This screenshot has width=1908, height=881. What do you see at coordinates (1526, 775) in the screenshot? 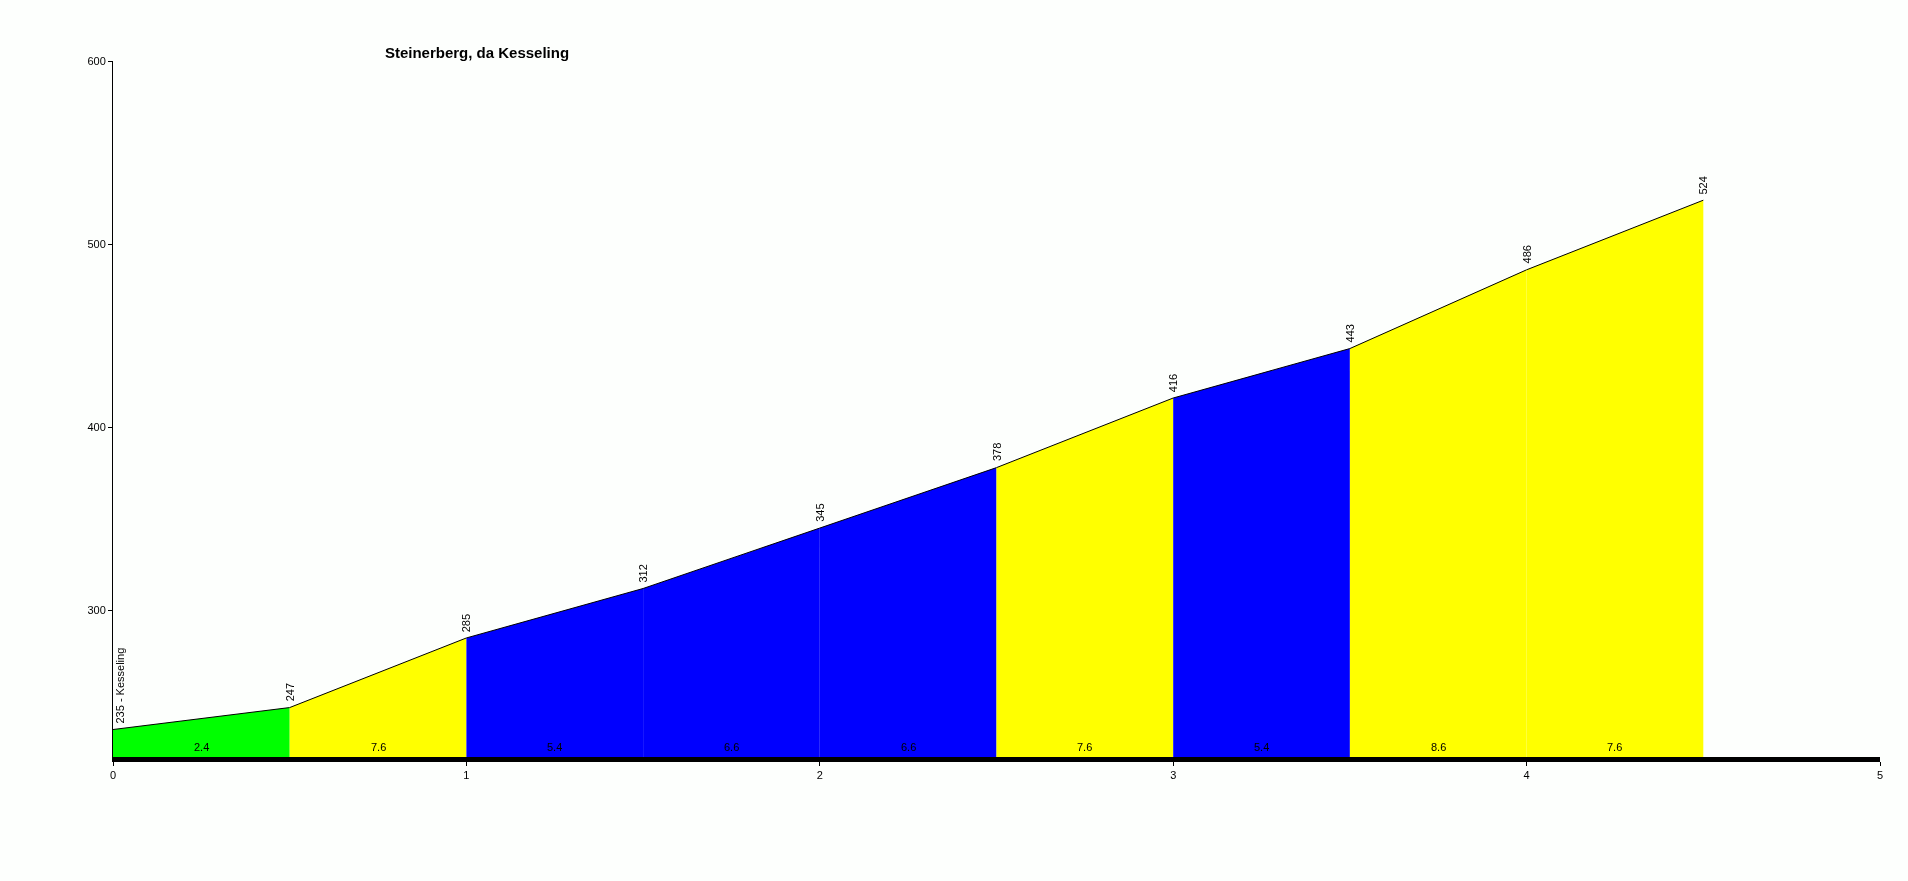
I see `x-tick-label: 4` at bounding box center [1526, 775].